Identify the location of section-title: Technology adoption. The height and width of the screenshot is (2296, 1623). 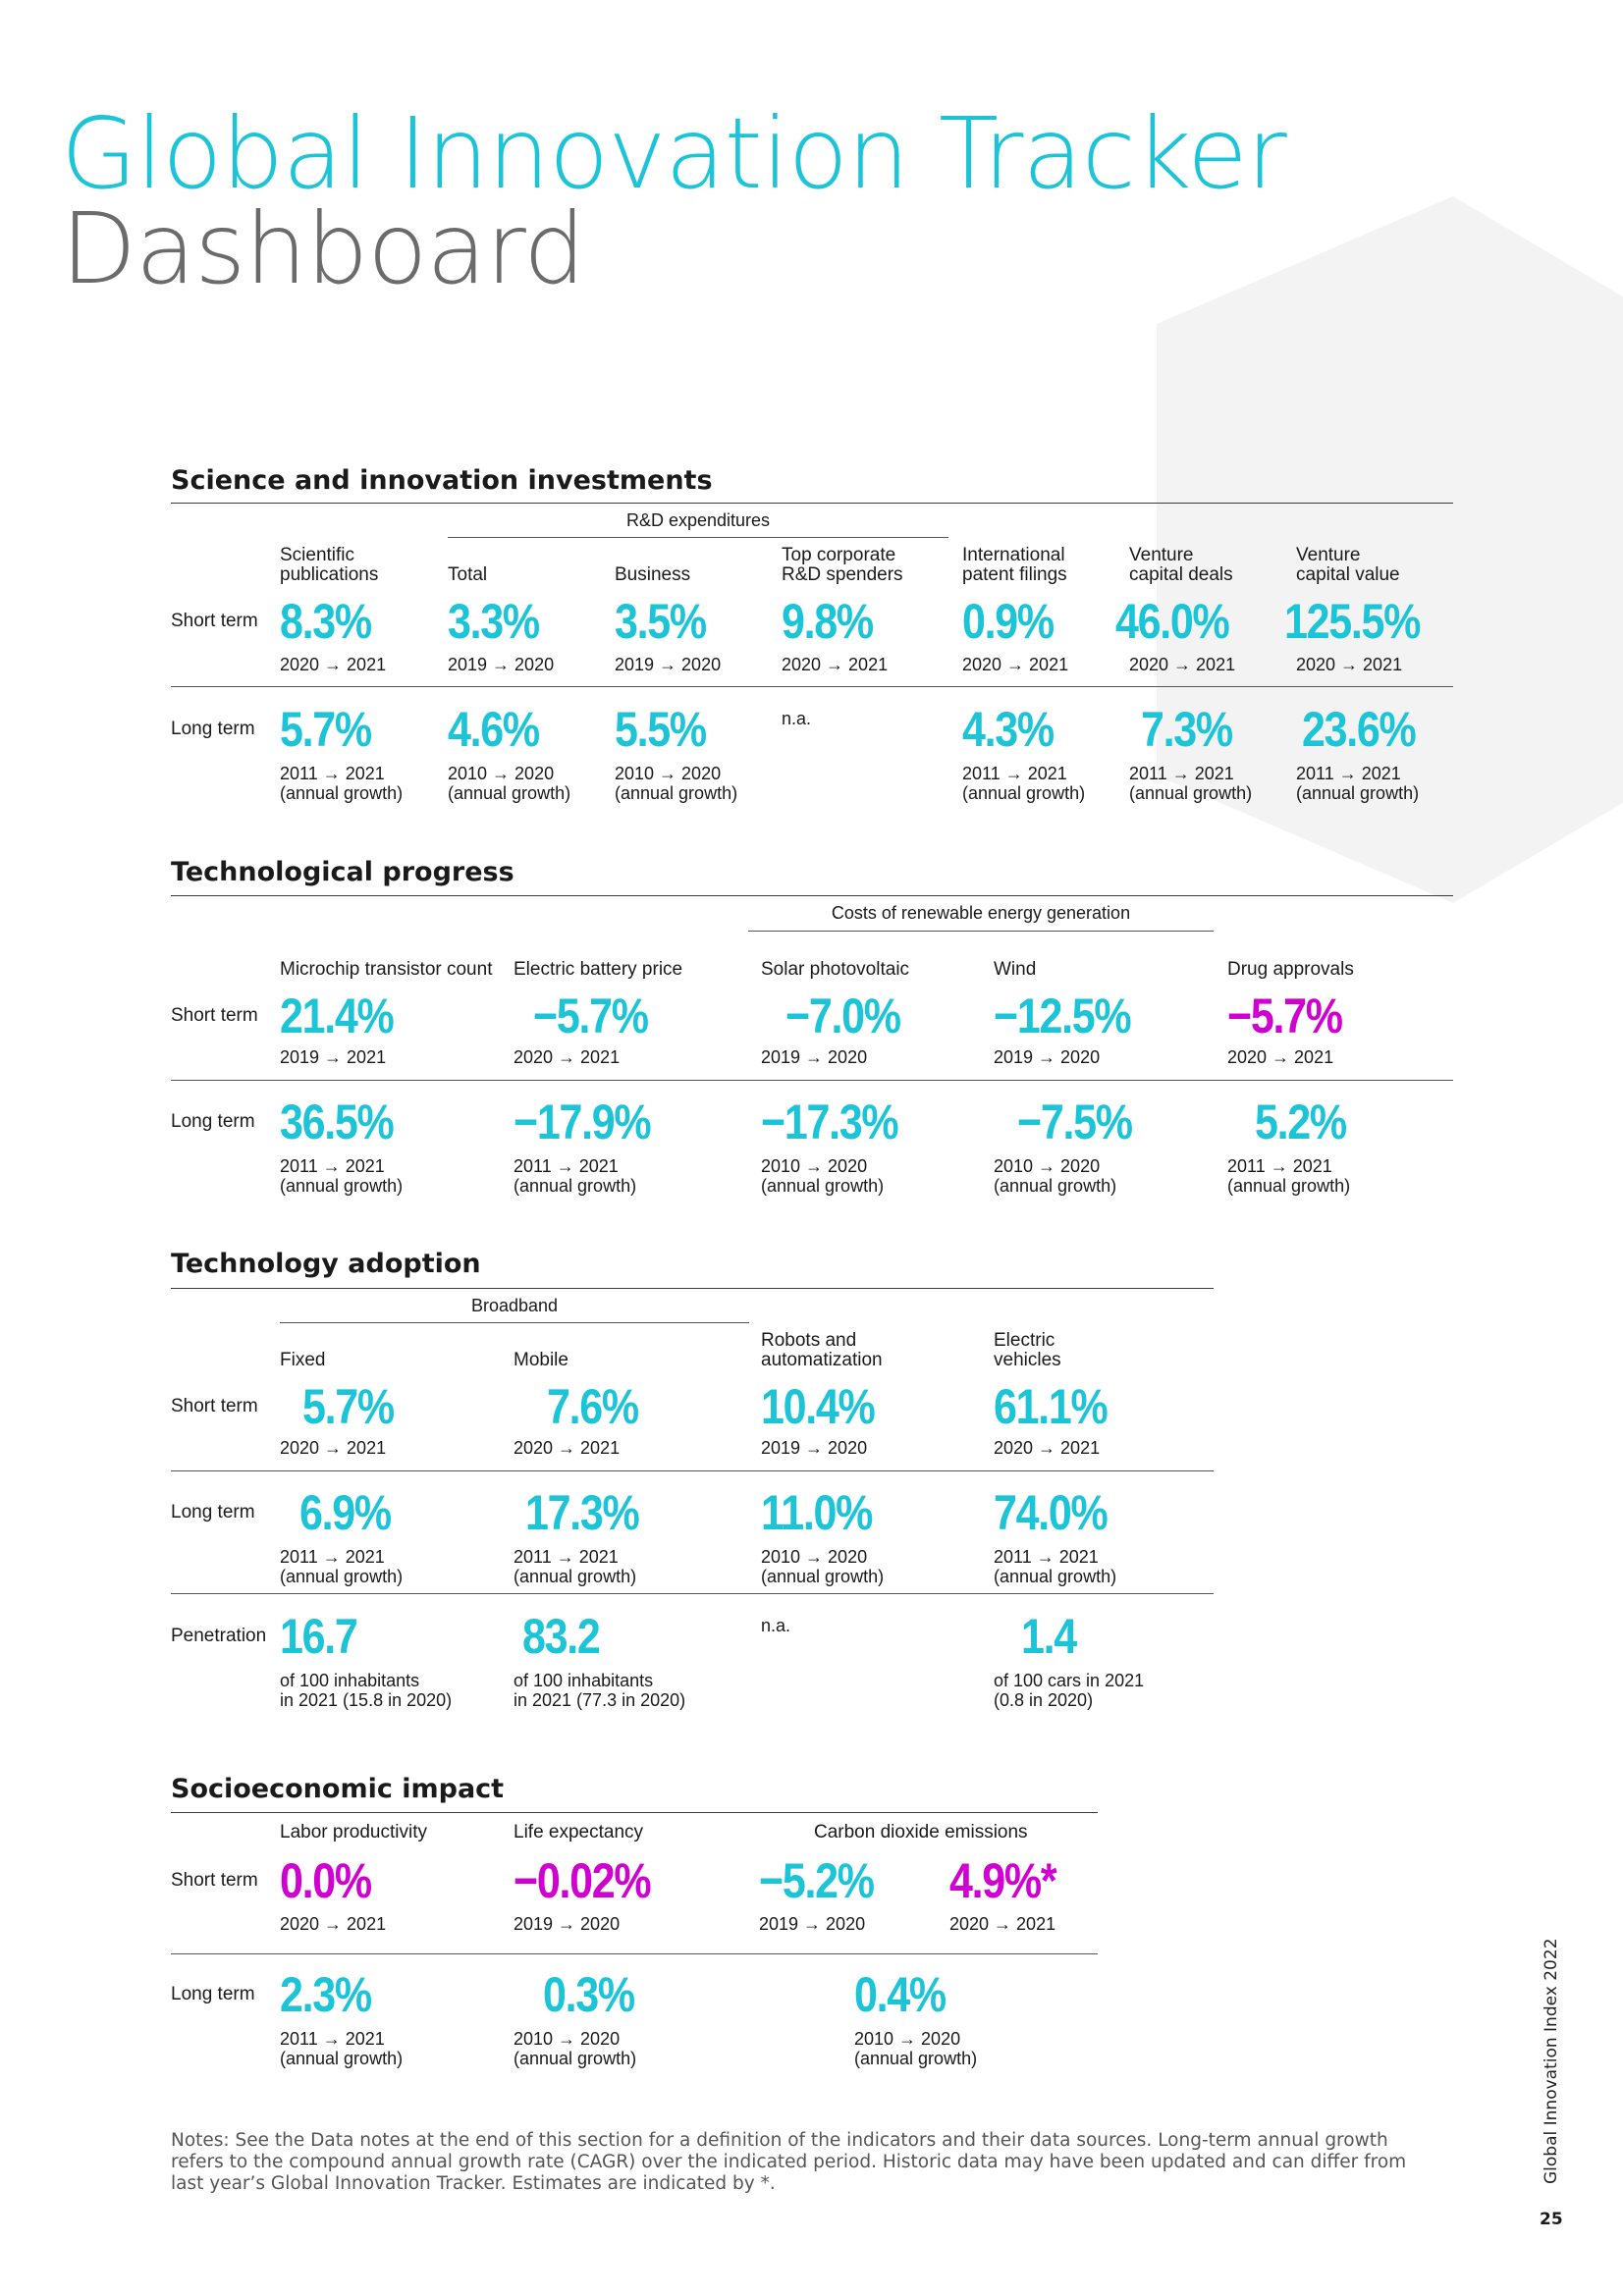
(326, 1264).